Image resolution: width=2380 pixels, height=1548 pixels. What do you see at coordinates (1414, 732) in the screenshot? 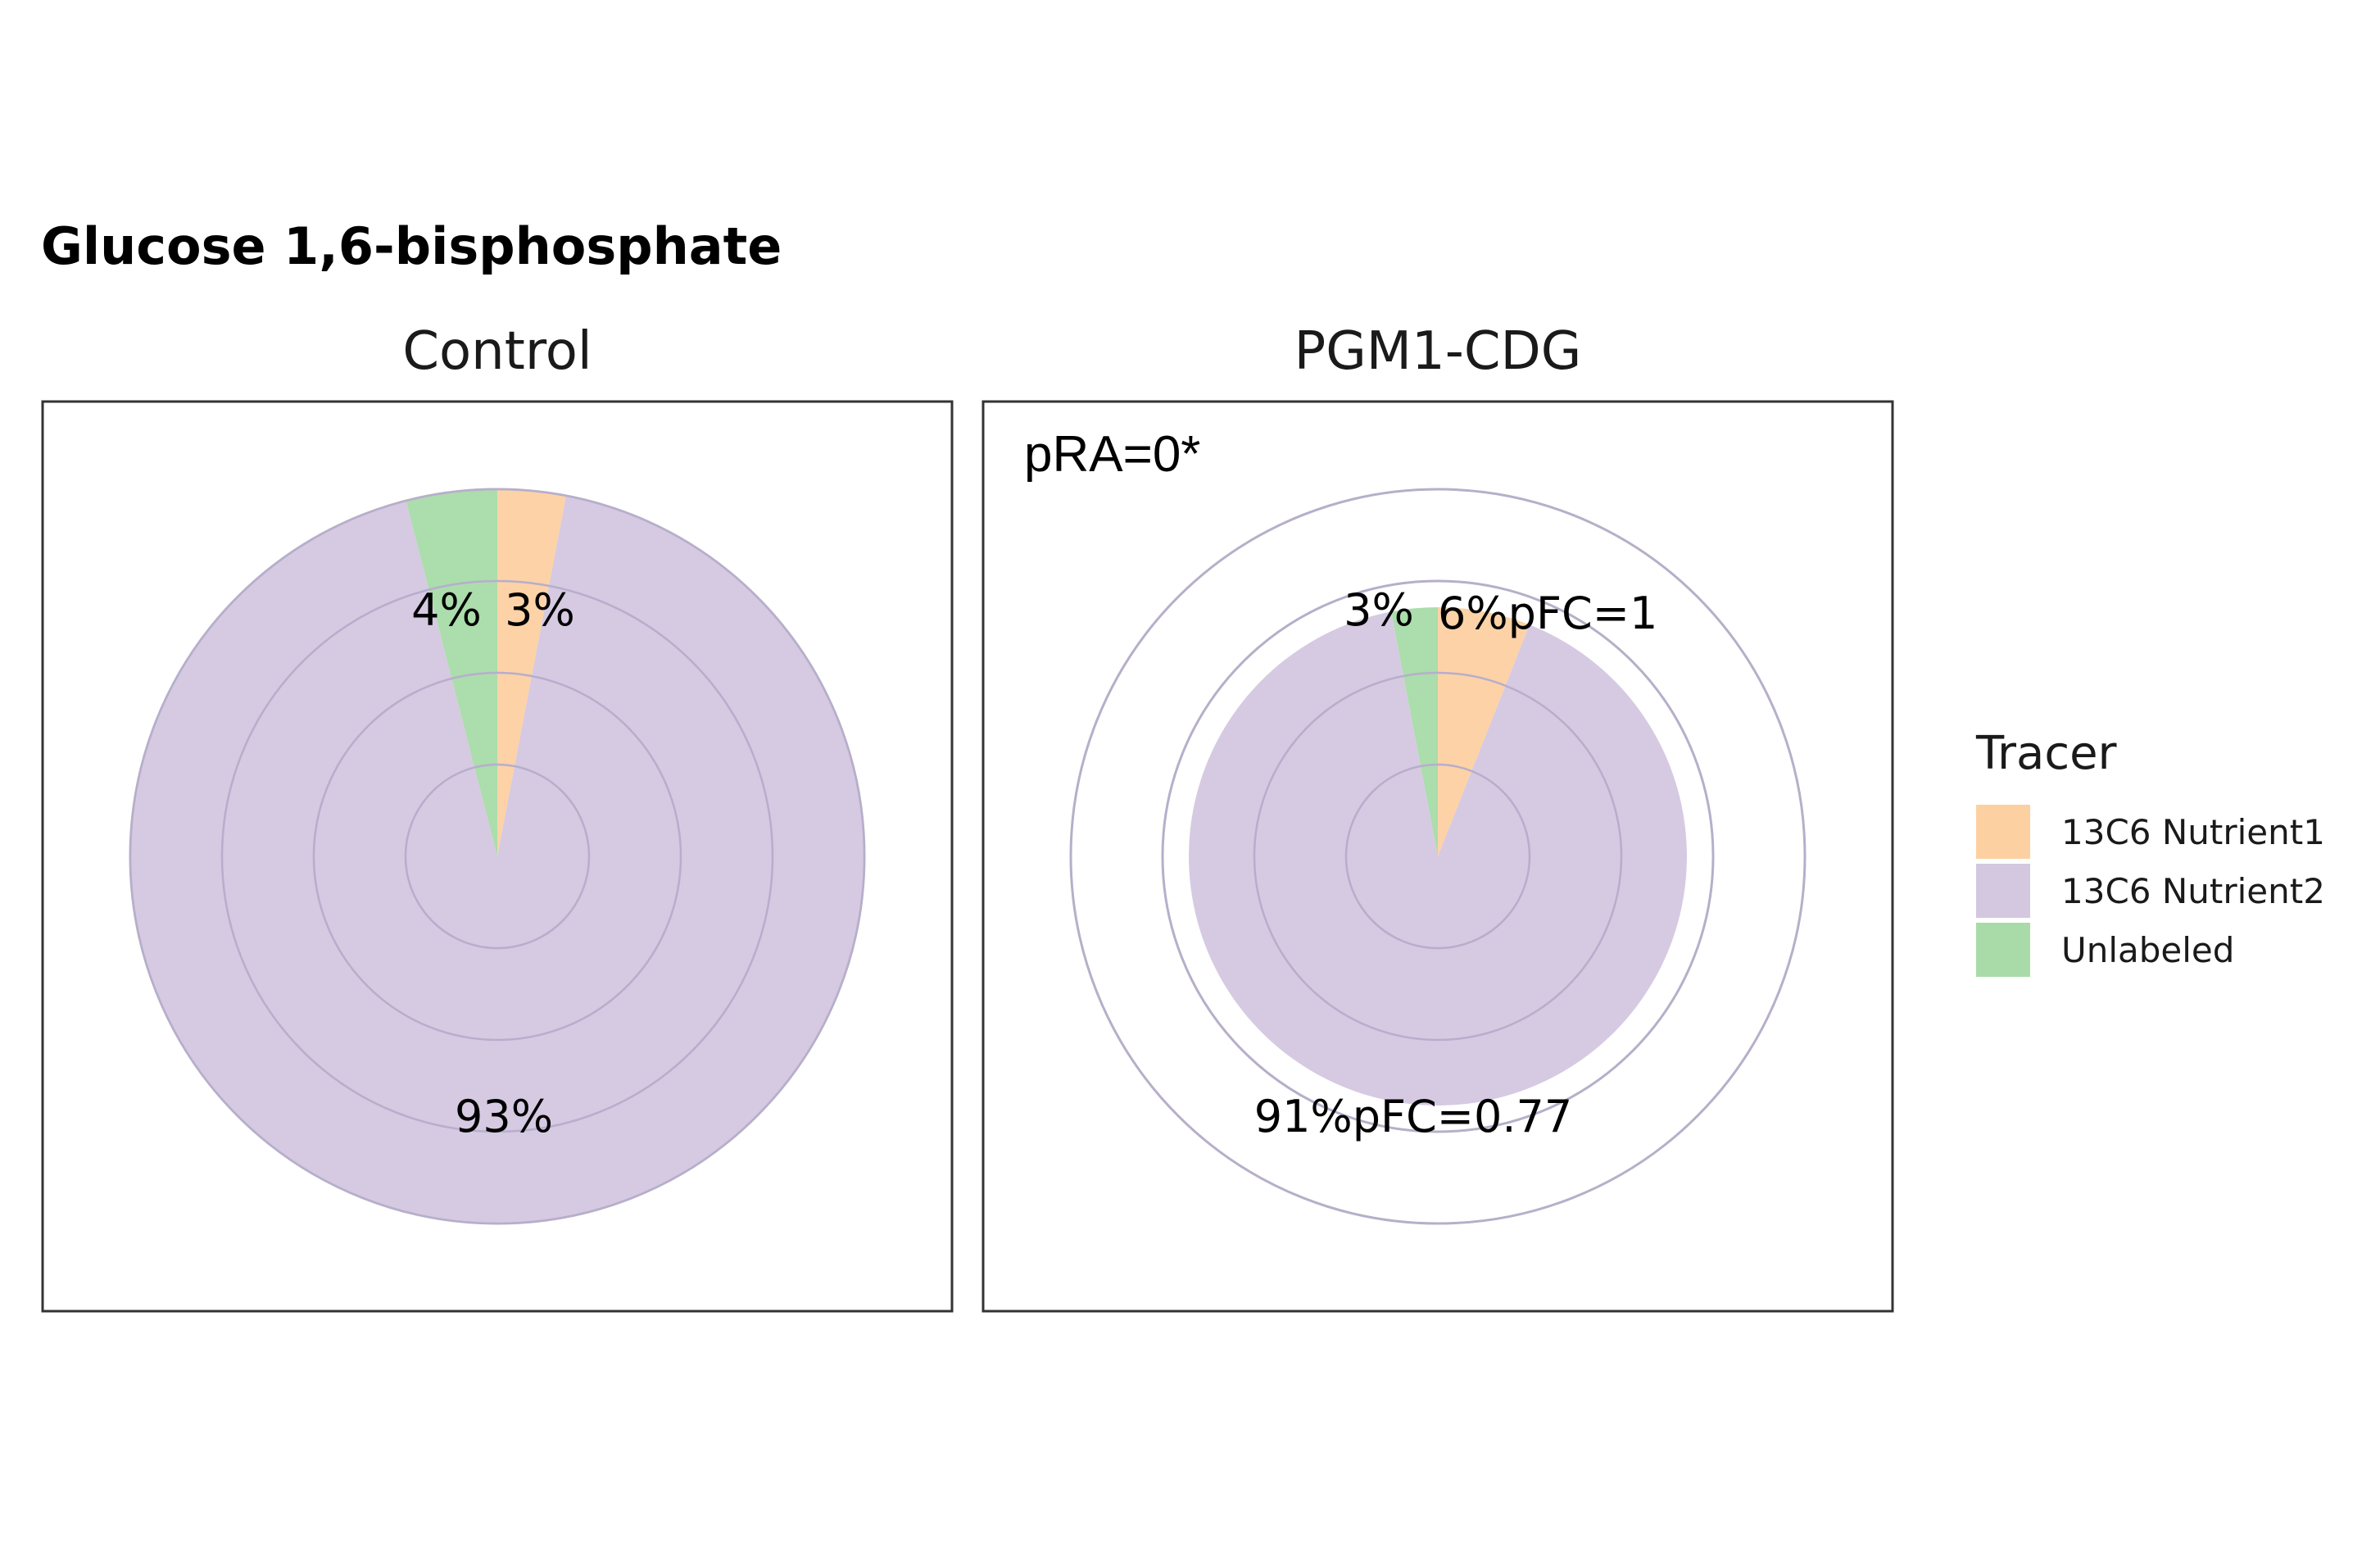
I see `slice-unlabeled` at bounding box center [1414, 732].